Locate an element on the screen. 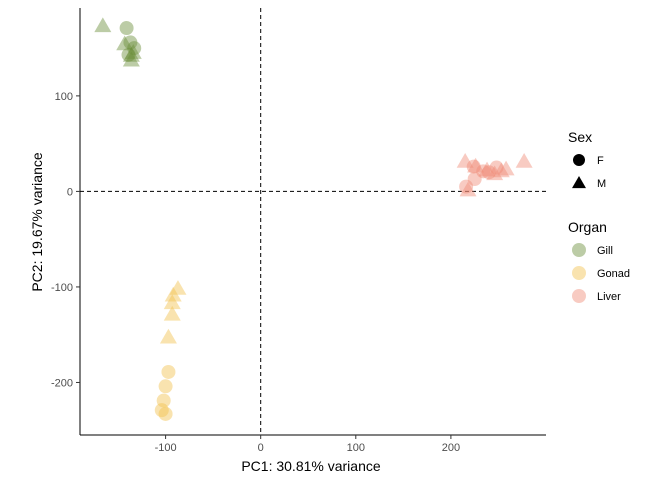 This screenshot has height=480, width=672. y-tick-label: -100 is located at coordinates (62, 288).